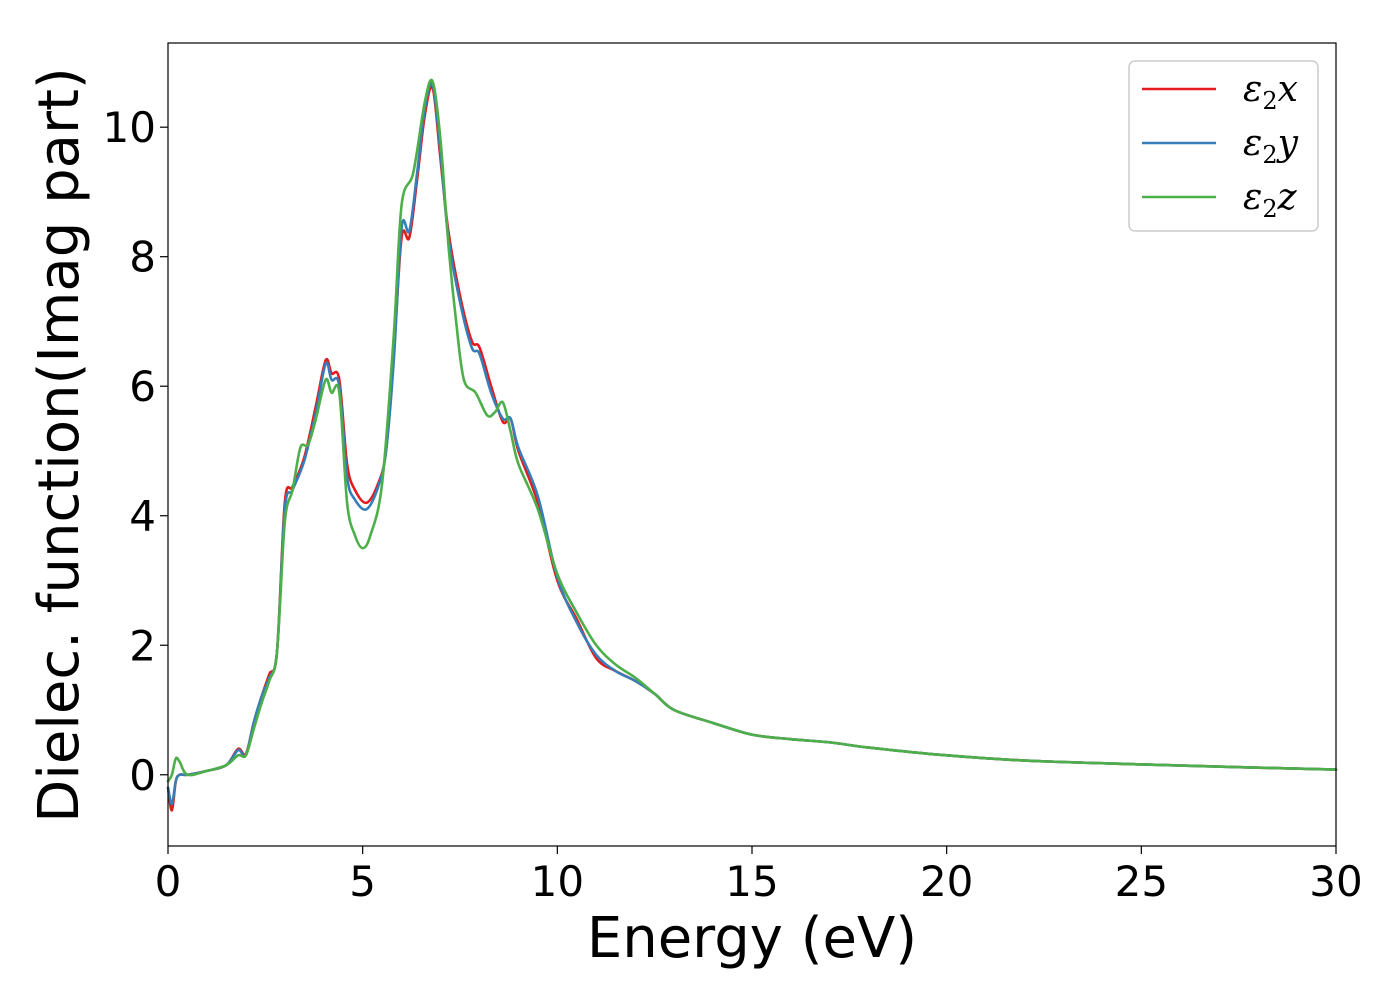 The width and height of the screenshot is (1400, 1000). What do you see at coordinates (1270, 92) in the screenshot?
I see `legend-label-x: ε2x` at bounding box center [1270, 92].